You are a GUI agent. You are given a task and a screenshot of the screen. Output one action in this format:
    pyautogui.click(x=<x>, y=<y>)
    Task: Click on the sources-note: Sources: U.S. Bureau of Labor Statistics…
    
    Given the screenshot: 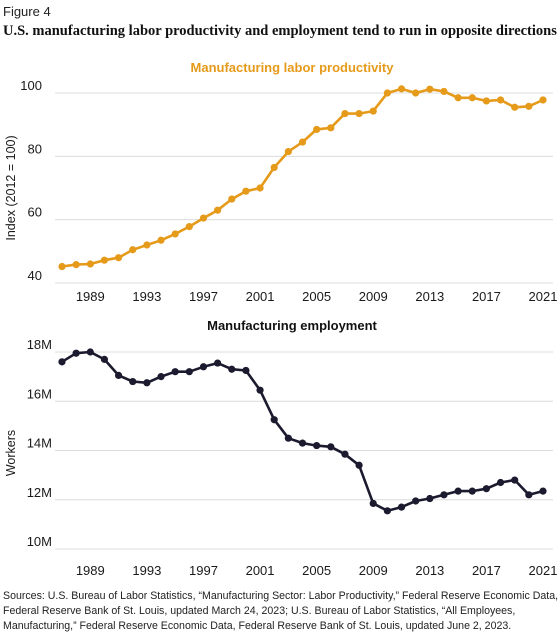 What is the action you would take?
    pyautogui.click(x=281, y=611)
    